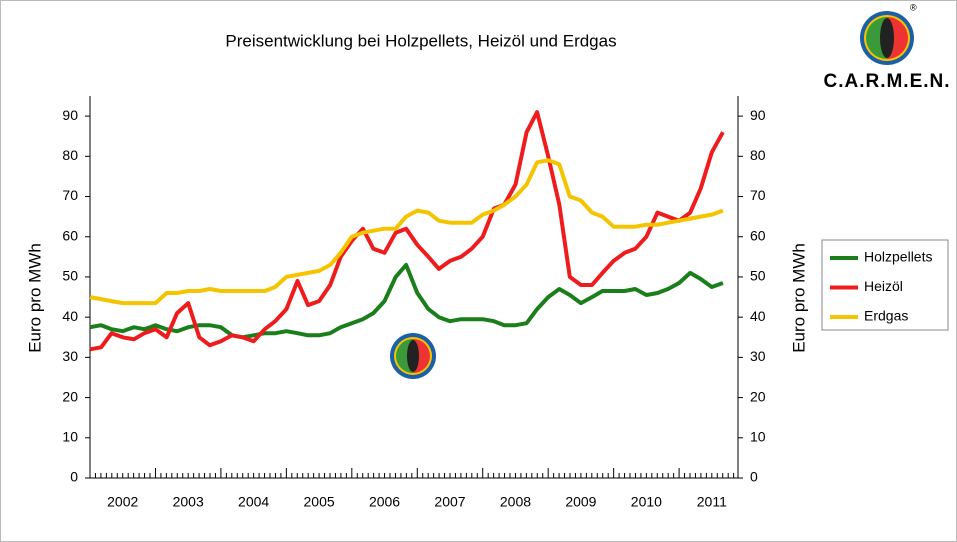 The height and width of the screenshot is (542, 957). I want to click on y-tick-label: 50, so click(70, 276).